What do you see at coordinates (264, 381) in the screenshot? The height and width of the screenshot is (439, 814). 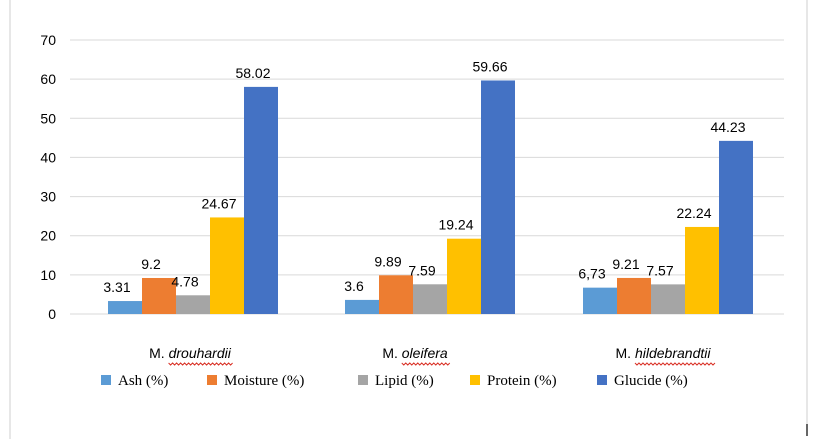 I see `legend-label: Moisture (%)` at bounding box center [264, 381].